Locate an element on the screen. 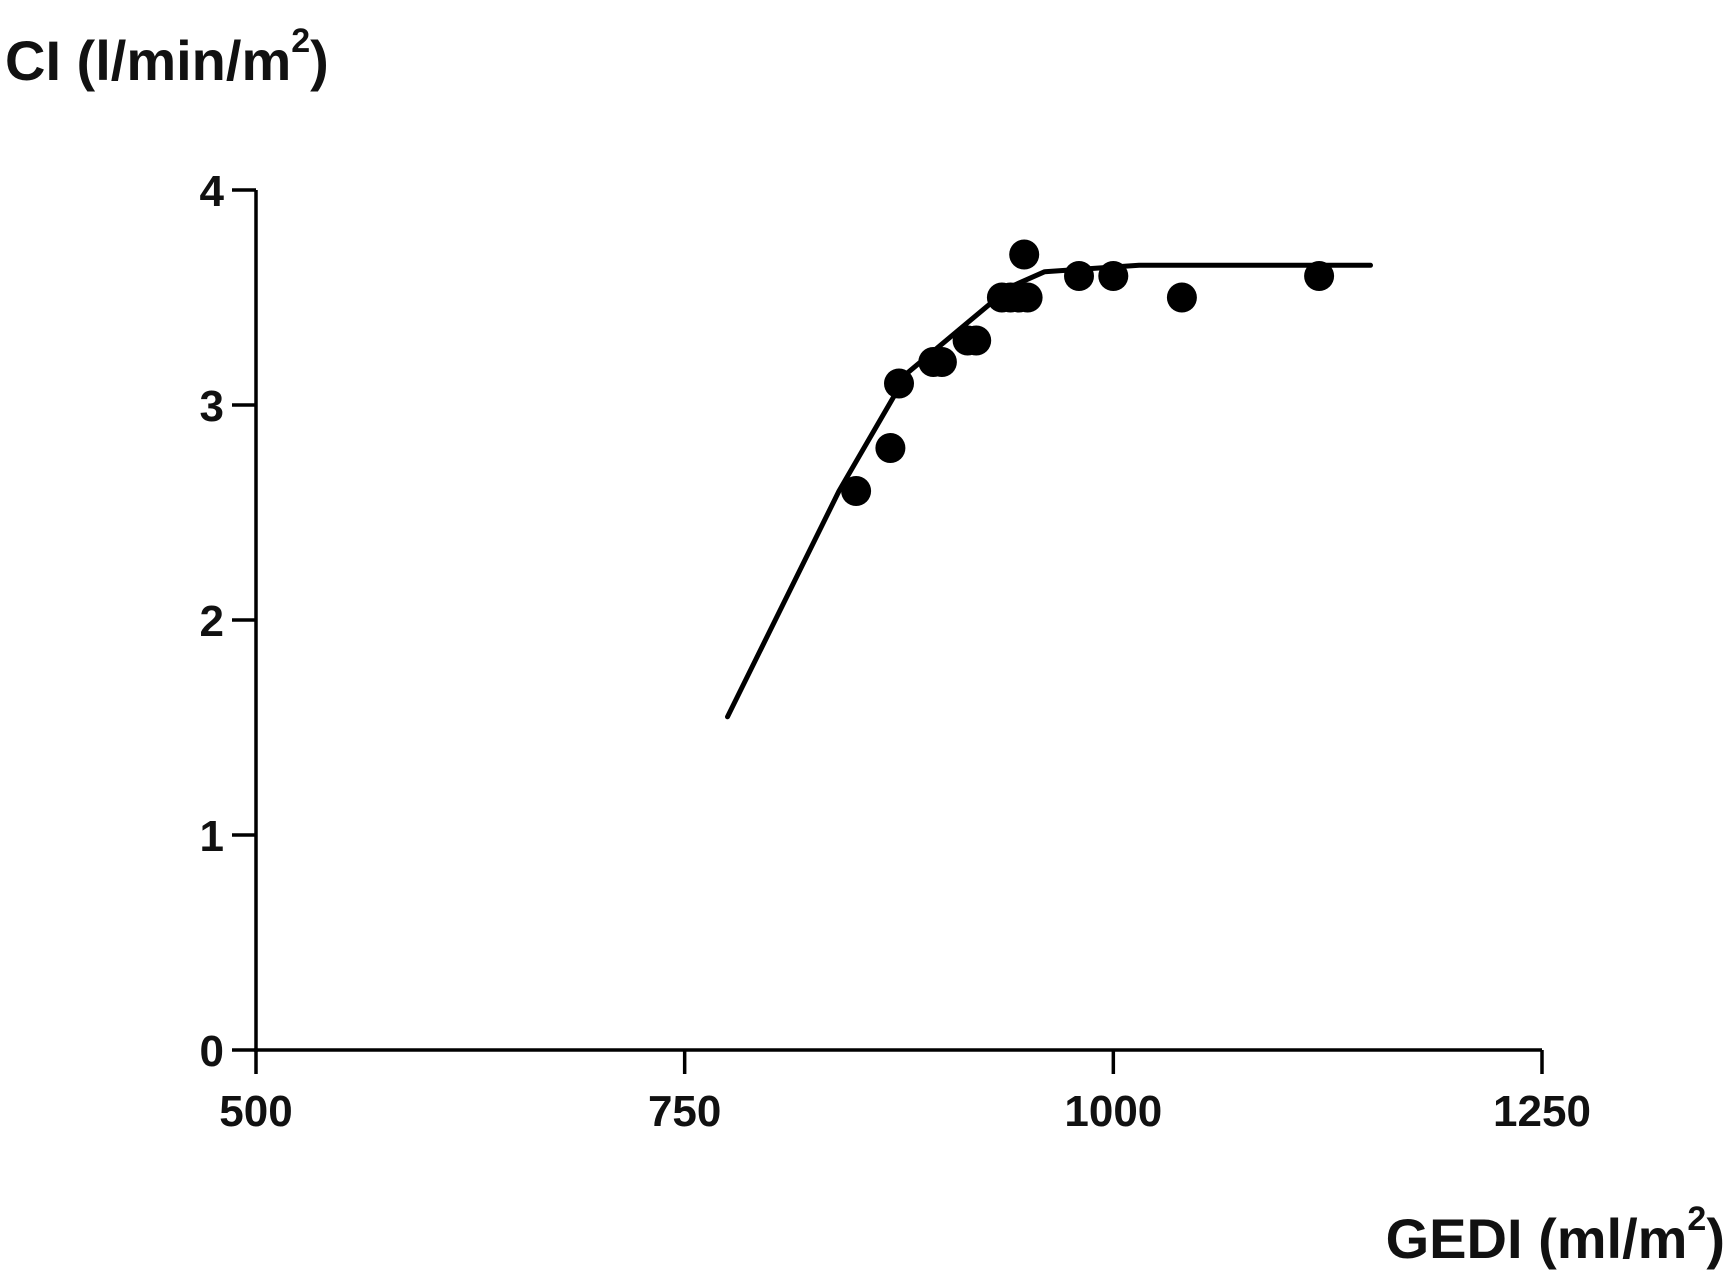 This screenshot has height=1283, width=1734. y-axis-title: CI (l/min/m2) is located at coordinates (167, 57).